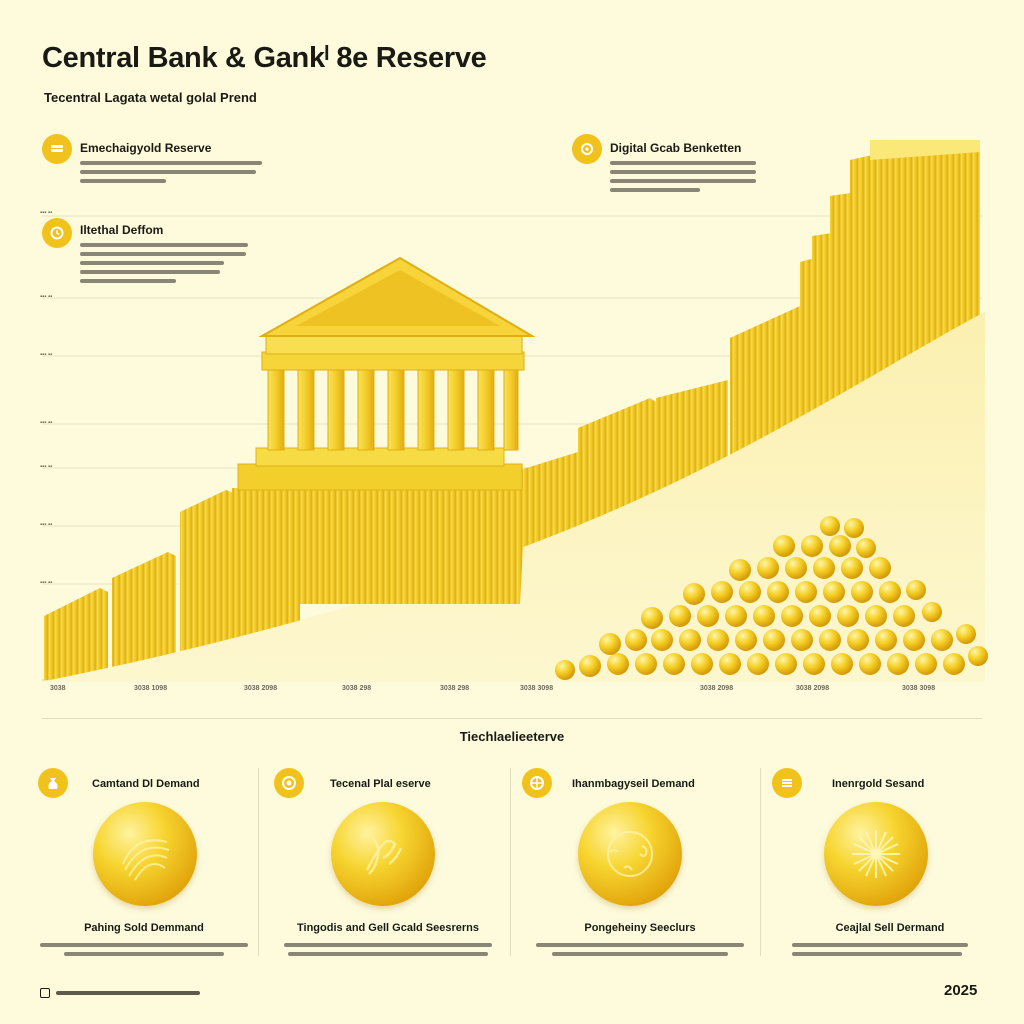 The width and height of the screenshot is (1024, 1024). Describe the element at coordinates (512, 736) in the screenshot. I see `section-title: Tiechlaelieeterve` at that location.